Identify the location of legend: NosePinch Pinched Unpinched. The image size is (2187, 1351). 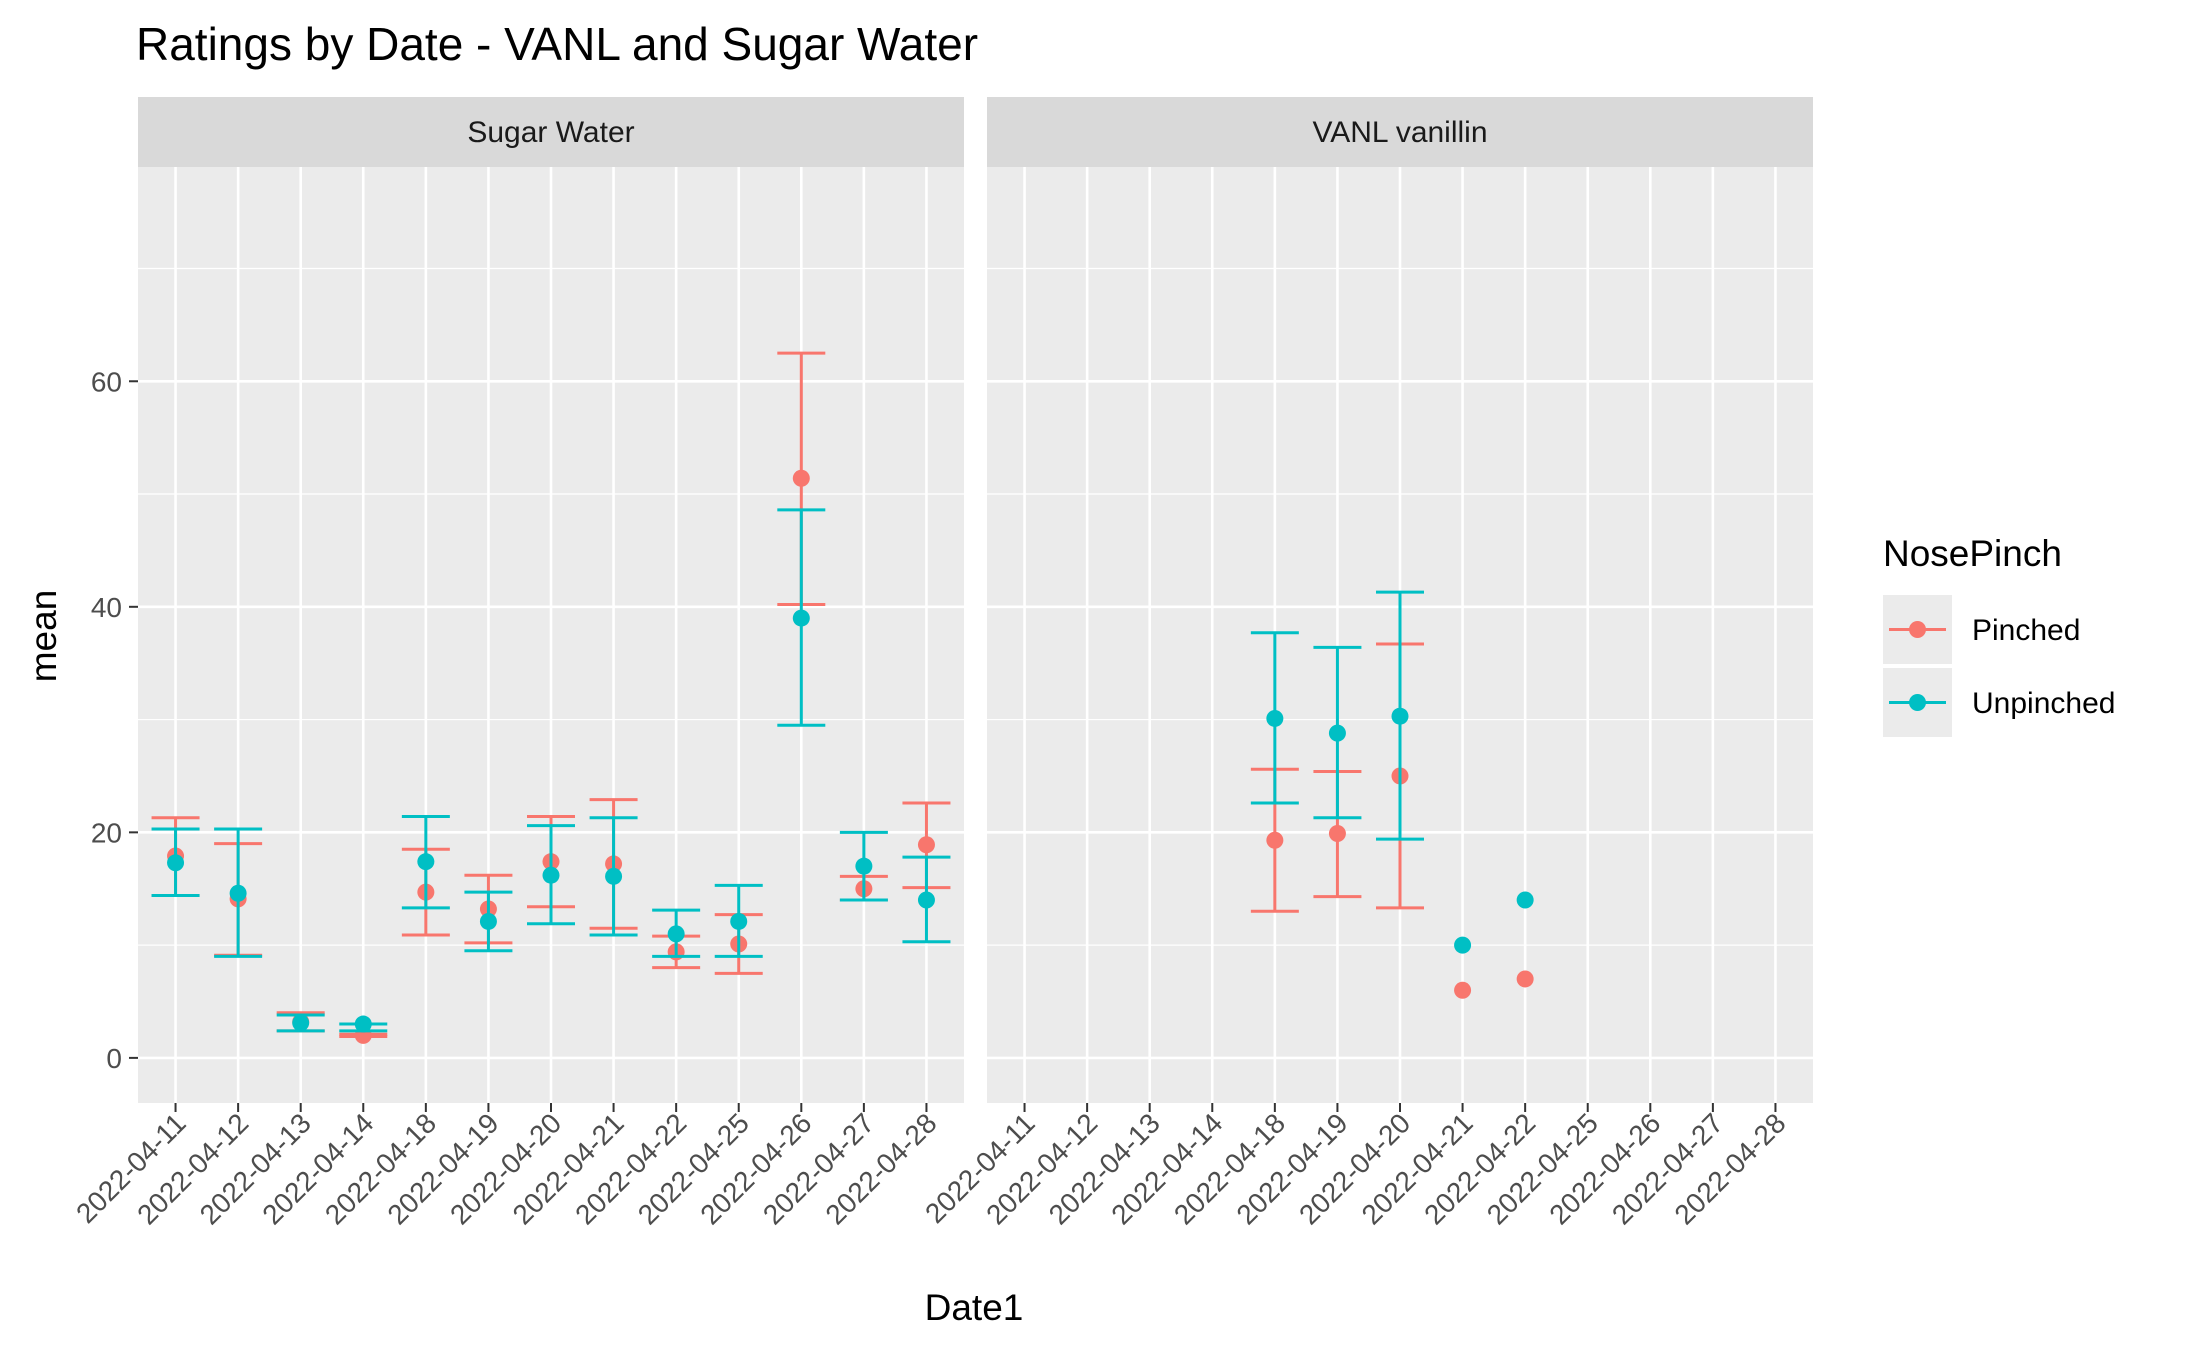
(1999, 635).